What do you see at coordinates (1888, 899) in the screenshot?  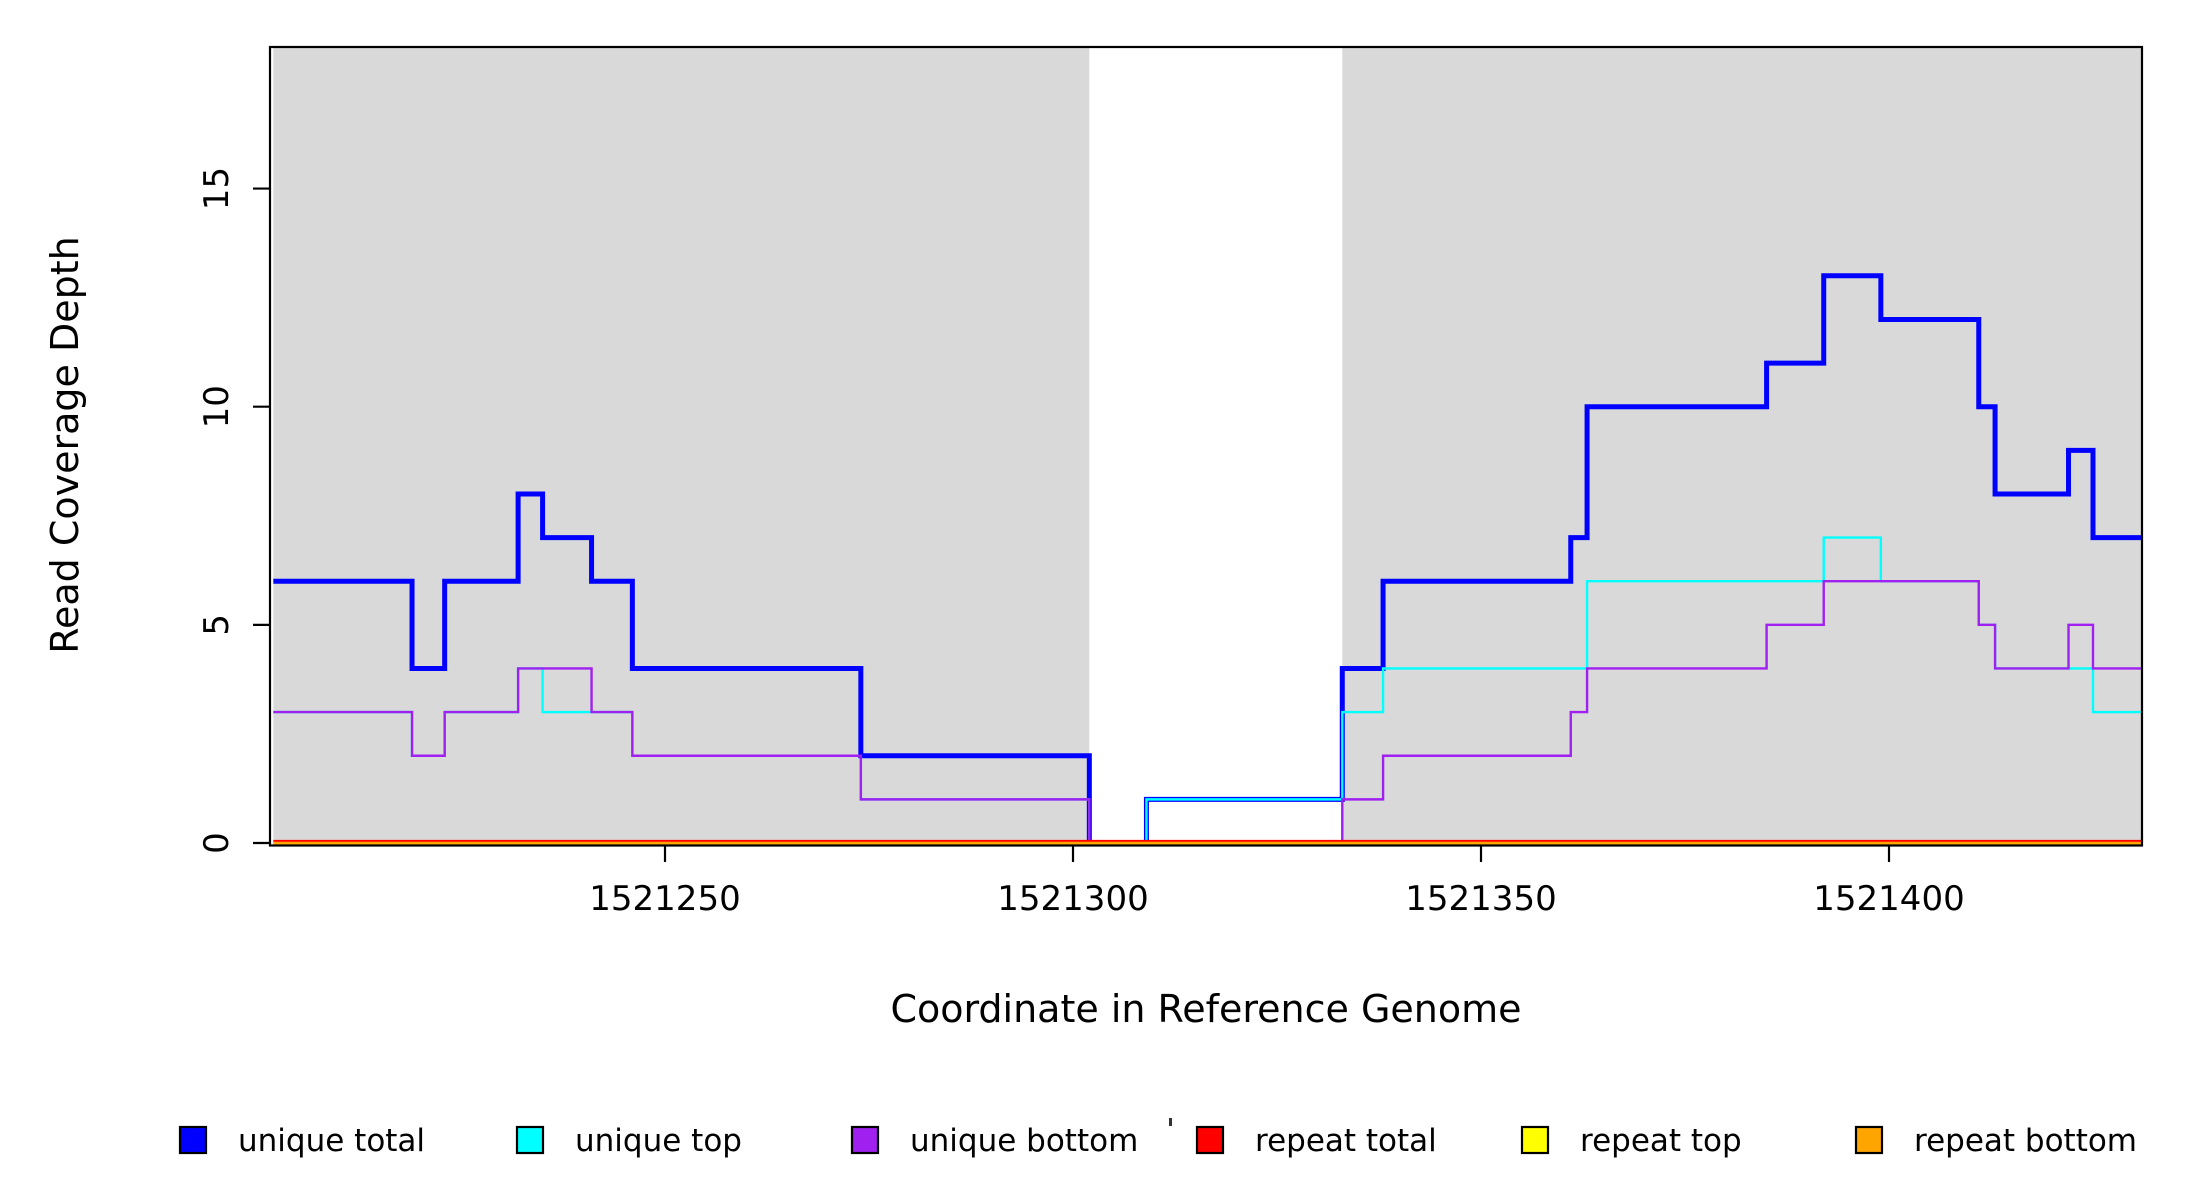 I see `x-tick-label: 1521400` at bounding box center [1888, 899].